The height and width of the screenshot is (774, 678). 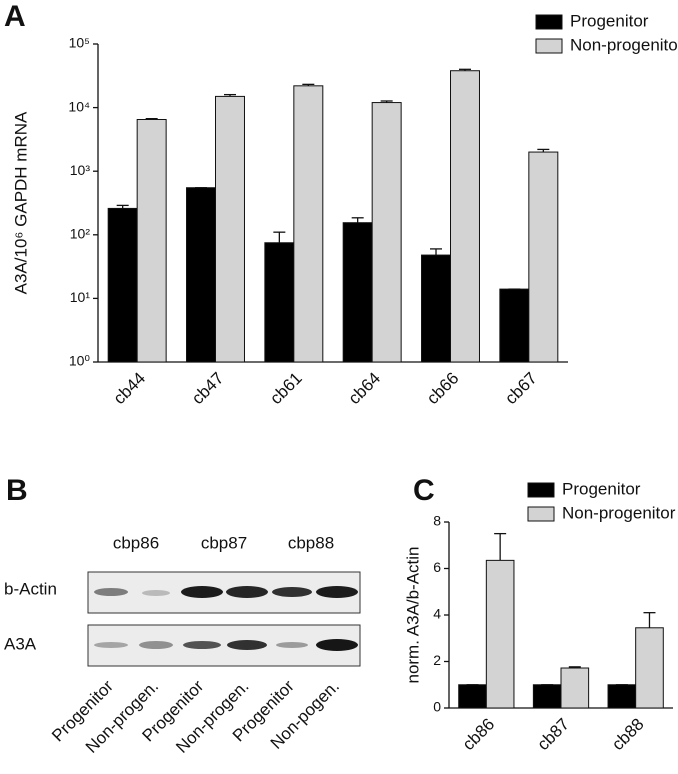 What do you see at coordinates (130, 389) in the screenshot?
I see `x-tick-label: cb44` at bounding box center [130, 389].